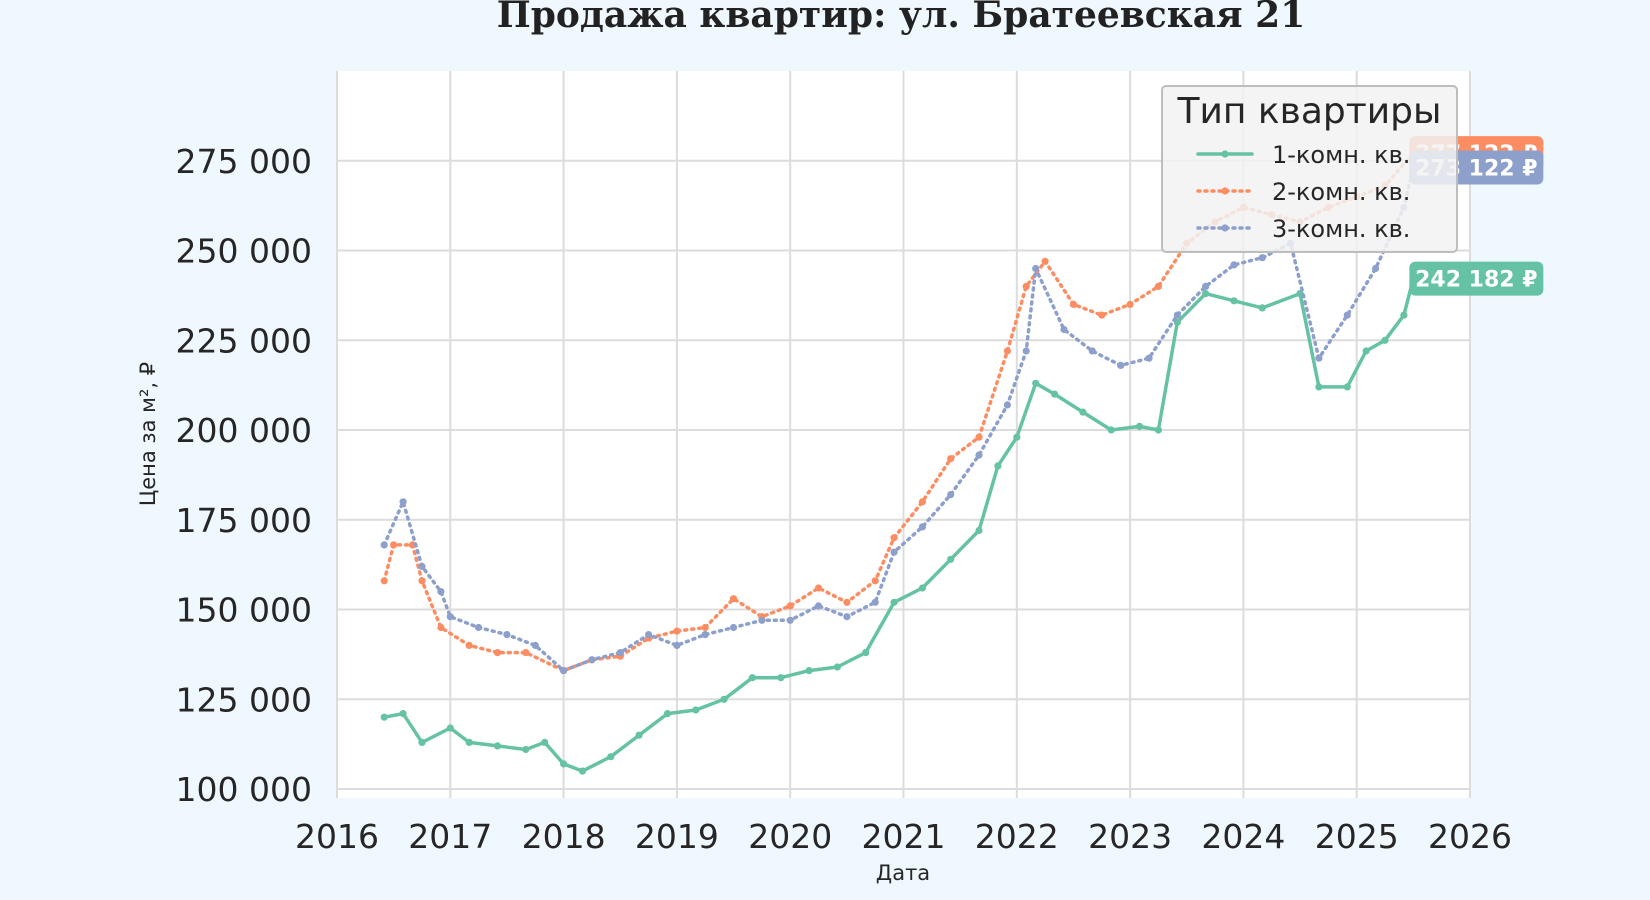 This screenshot has width=1650, height=900. What do you see at coordinates (1357, 836) in the screenshot?
I see `x-tick-label: 2025` at bounding box center [1357, 836].